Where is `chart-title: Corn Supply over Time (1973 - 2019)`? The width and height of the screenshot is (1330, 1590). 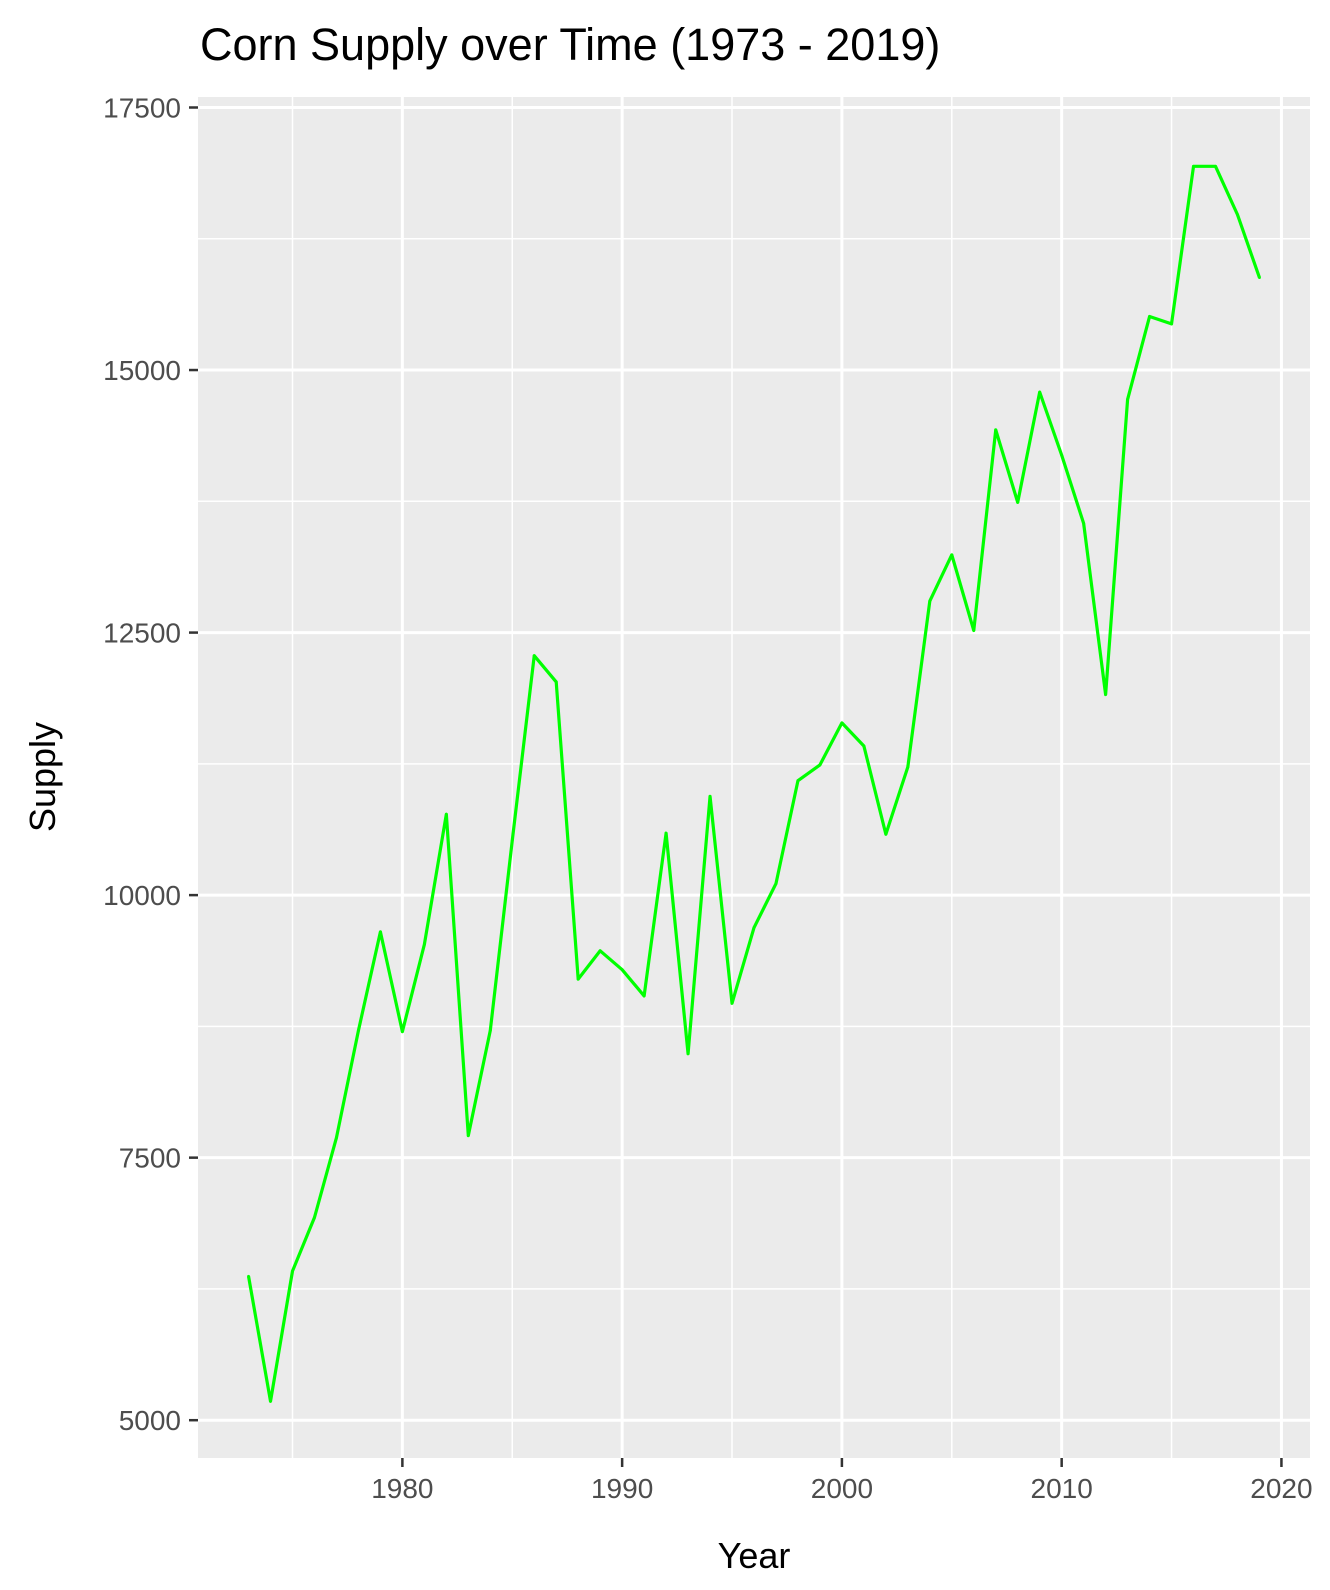
chart-title: Corn Supply over Time (1973 - 2019) is located at coordinates (570, 44).